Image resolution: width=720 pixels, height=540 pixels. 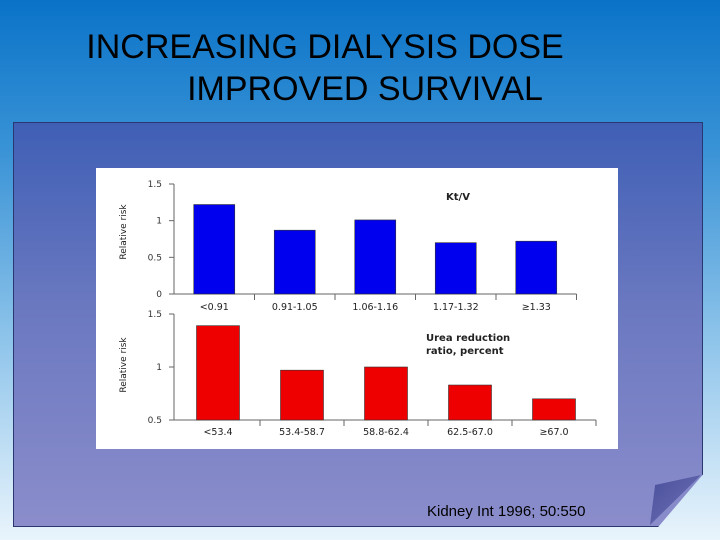 What do you see at coordinates (217, 432) in the screenshot?
I see `bottom-category-label: <53.4` at bounding box center [217, 432].